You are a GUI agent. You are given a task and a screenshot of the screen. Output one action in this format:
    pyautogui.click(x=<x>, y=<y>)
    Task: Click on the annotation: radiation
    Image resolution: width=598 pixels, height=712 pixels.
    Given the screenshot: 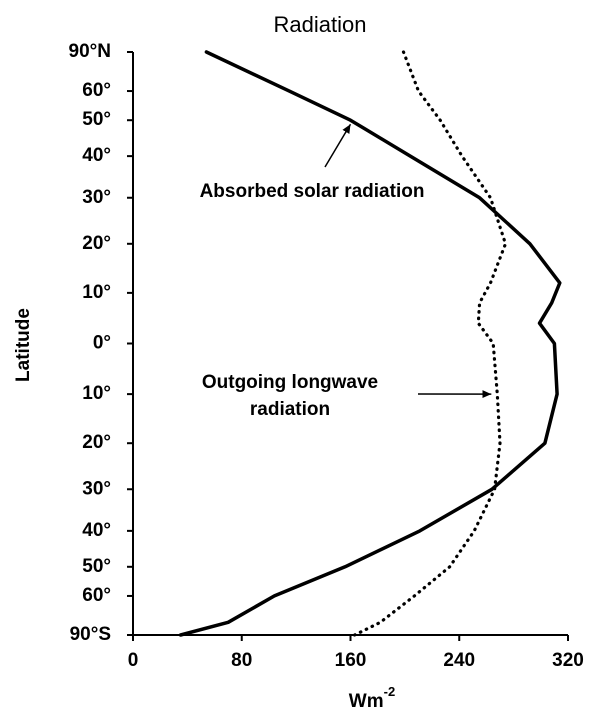 What is the action you would take?
    pyautogui.click(x=290, y=409)
    